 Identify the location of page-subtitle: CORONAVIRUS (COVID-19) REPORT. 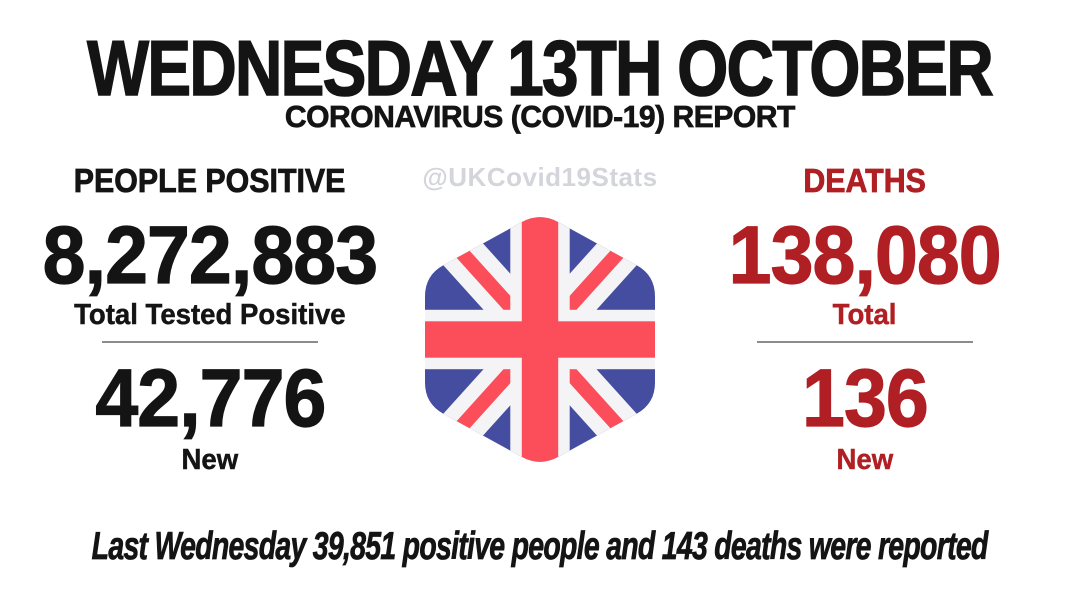
(540, 117).